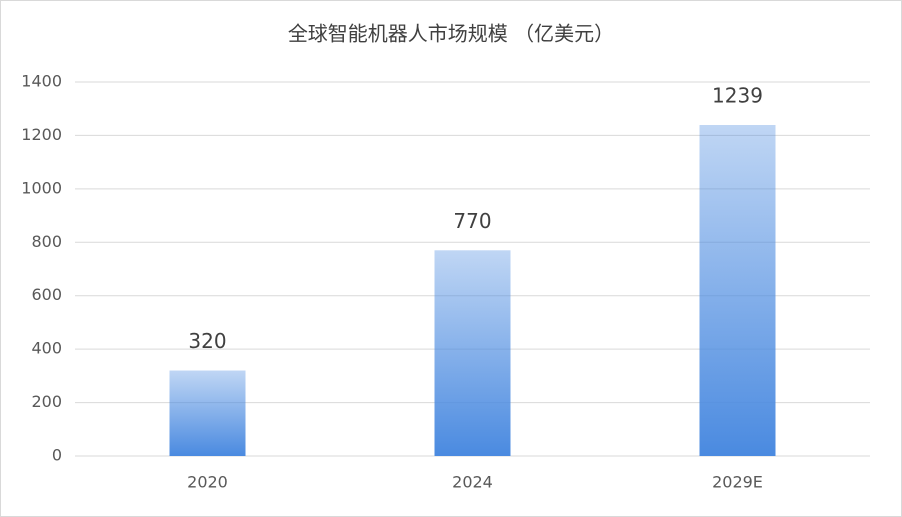  What do you see at coordinates (46, 241) in the screenshot?
I see `y-tick-label: 800` at bounding box center [46, 241].